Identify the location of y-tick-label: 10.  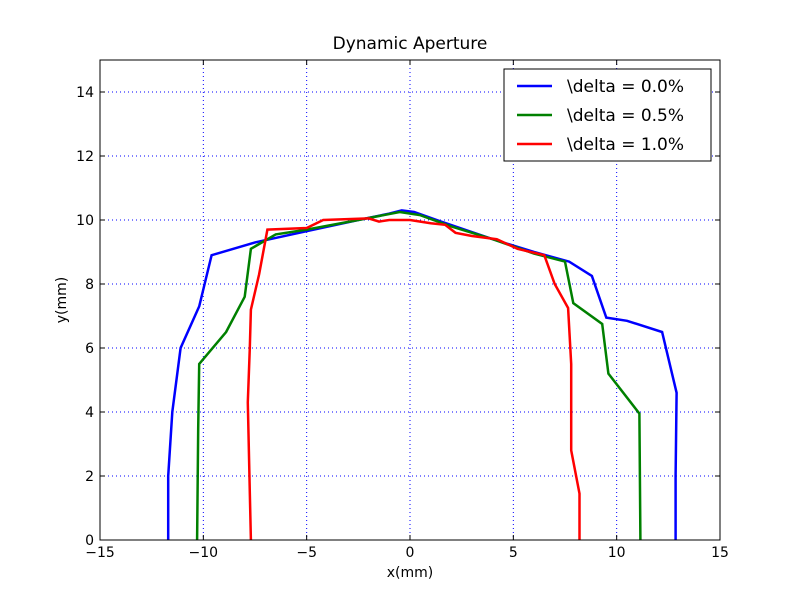
(85, 221).